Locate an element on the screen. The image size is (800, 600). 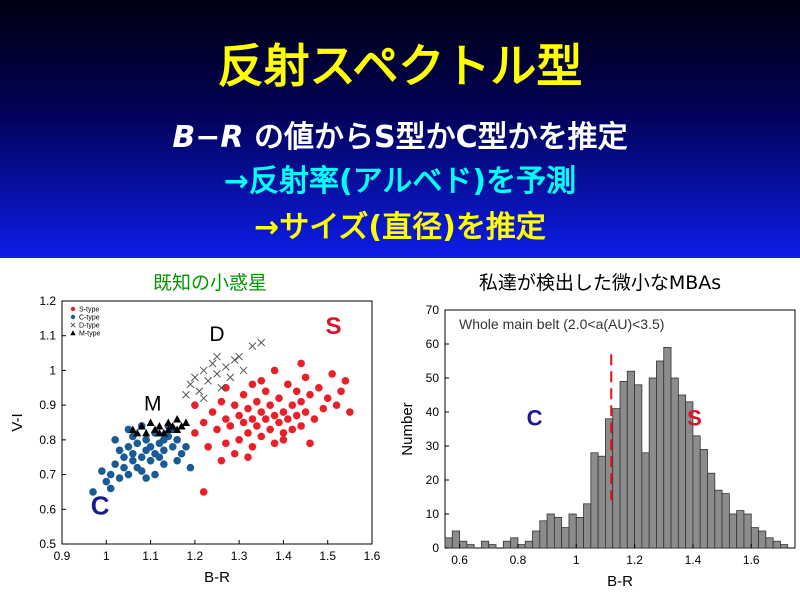
histogram-x-tick-label: 1.4 is located at coordinates (693, 560).